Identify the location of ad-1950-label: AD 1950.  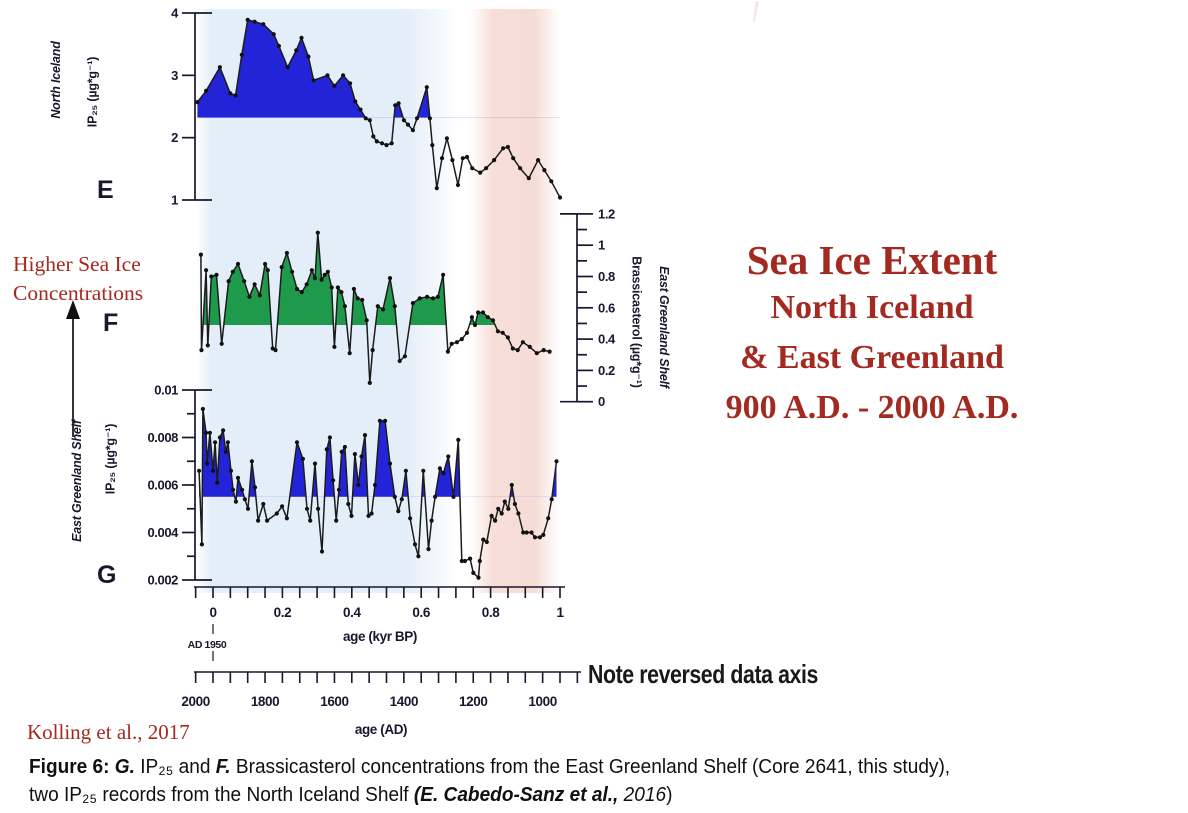
(207, 645).